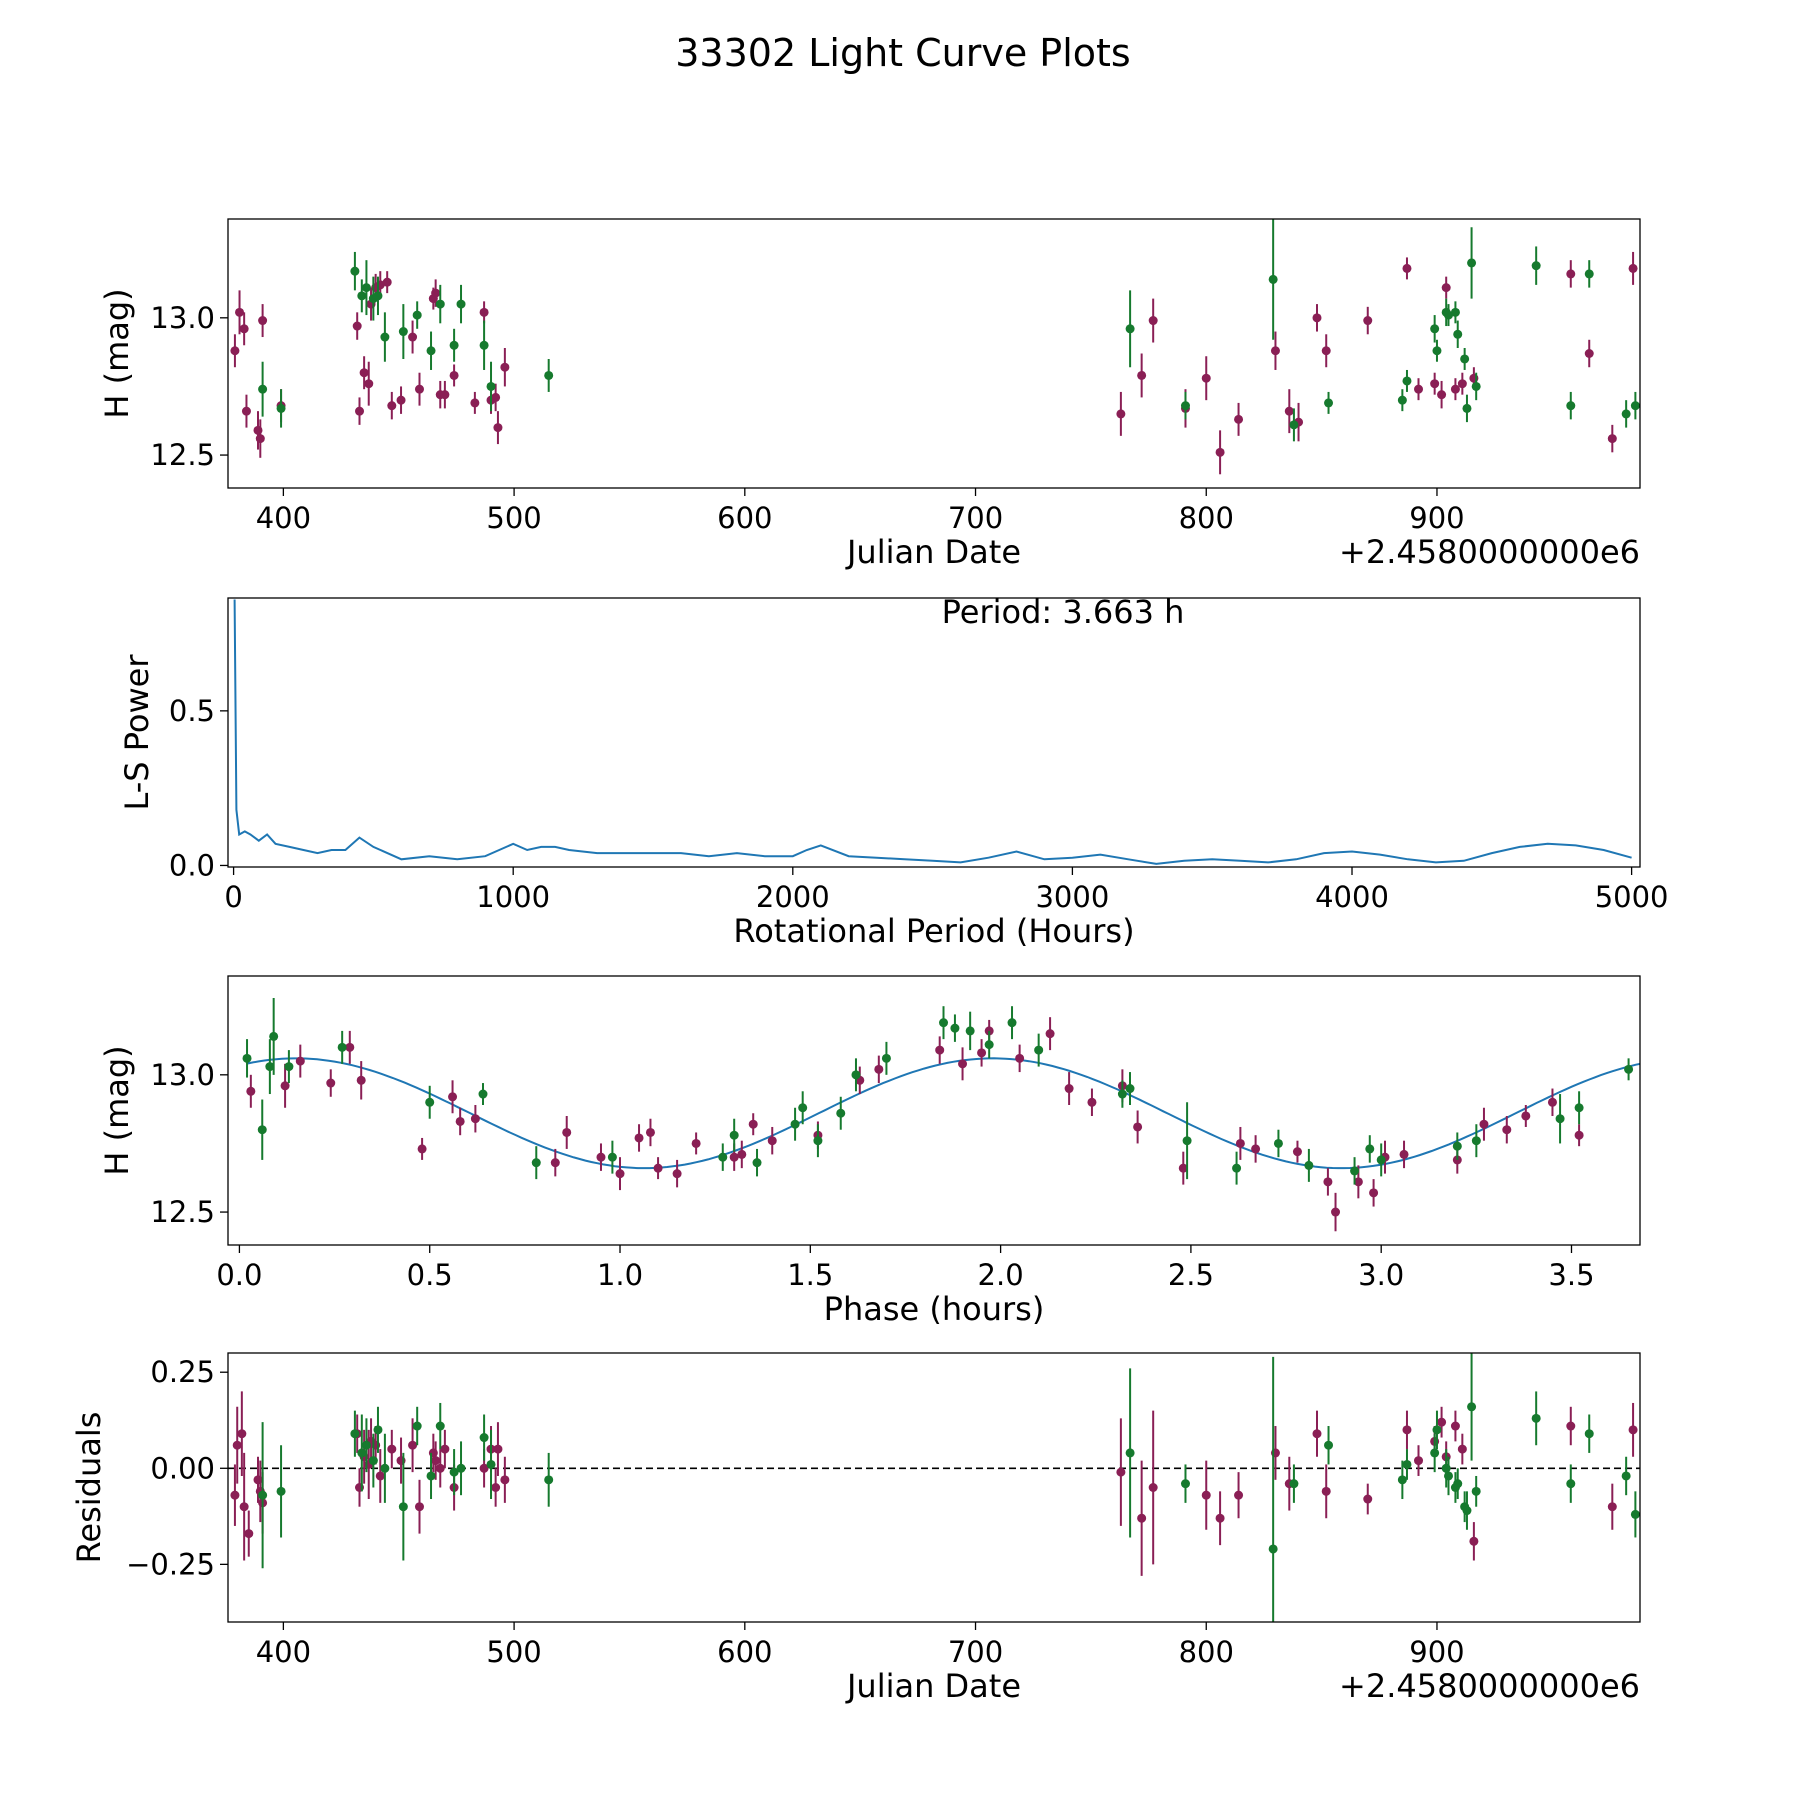  Describe the element at coordinates (932, 732) in the screenshot. I see `periodogram-power-line` at that location.